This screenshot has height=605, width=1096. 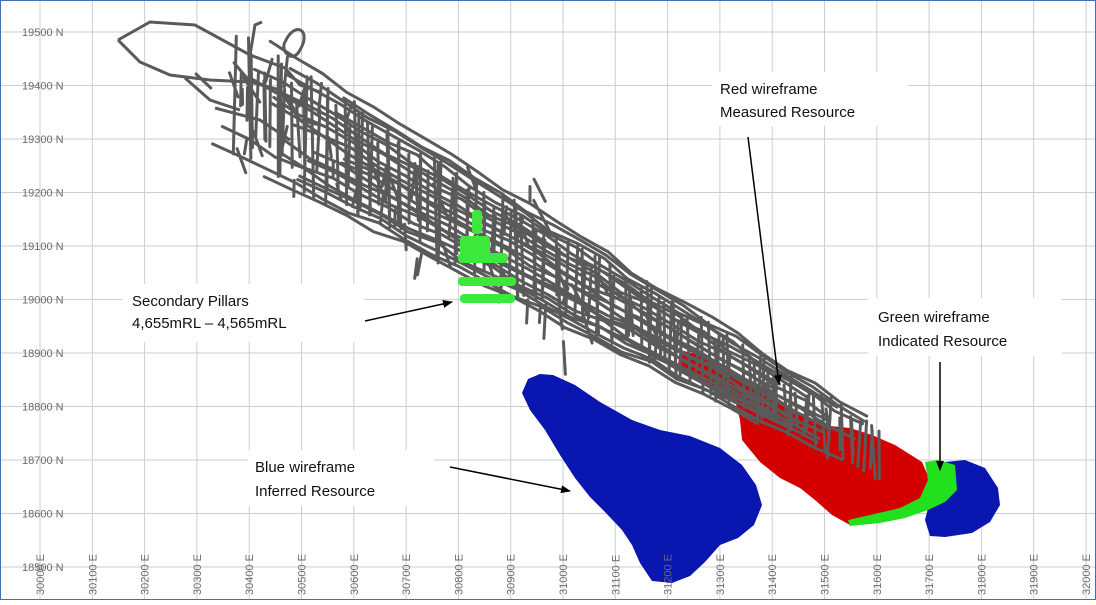 I want to click on easting-tick-label: 30000 E, so click(x=41, y=574).